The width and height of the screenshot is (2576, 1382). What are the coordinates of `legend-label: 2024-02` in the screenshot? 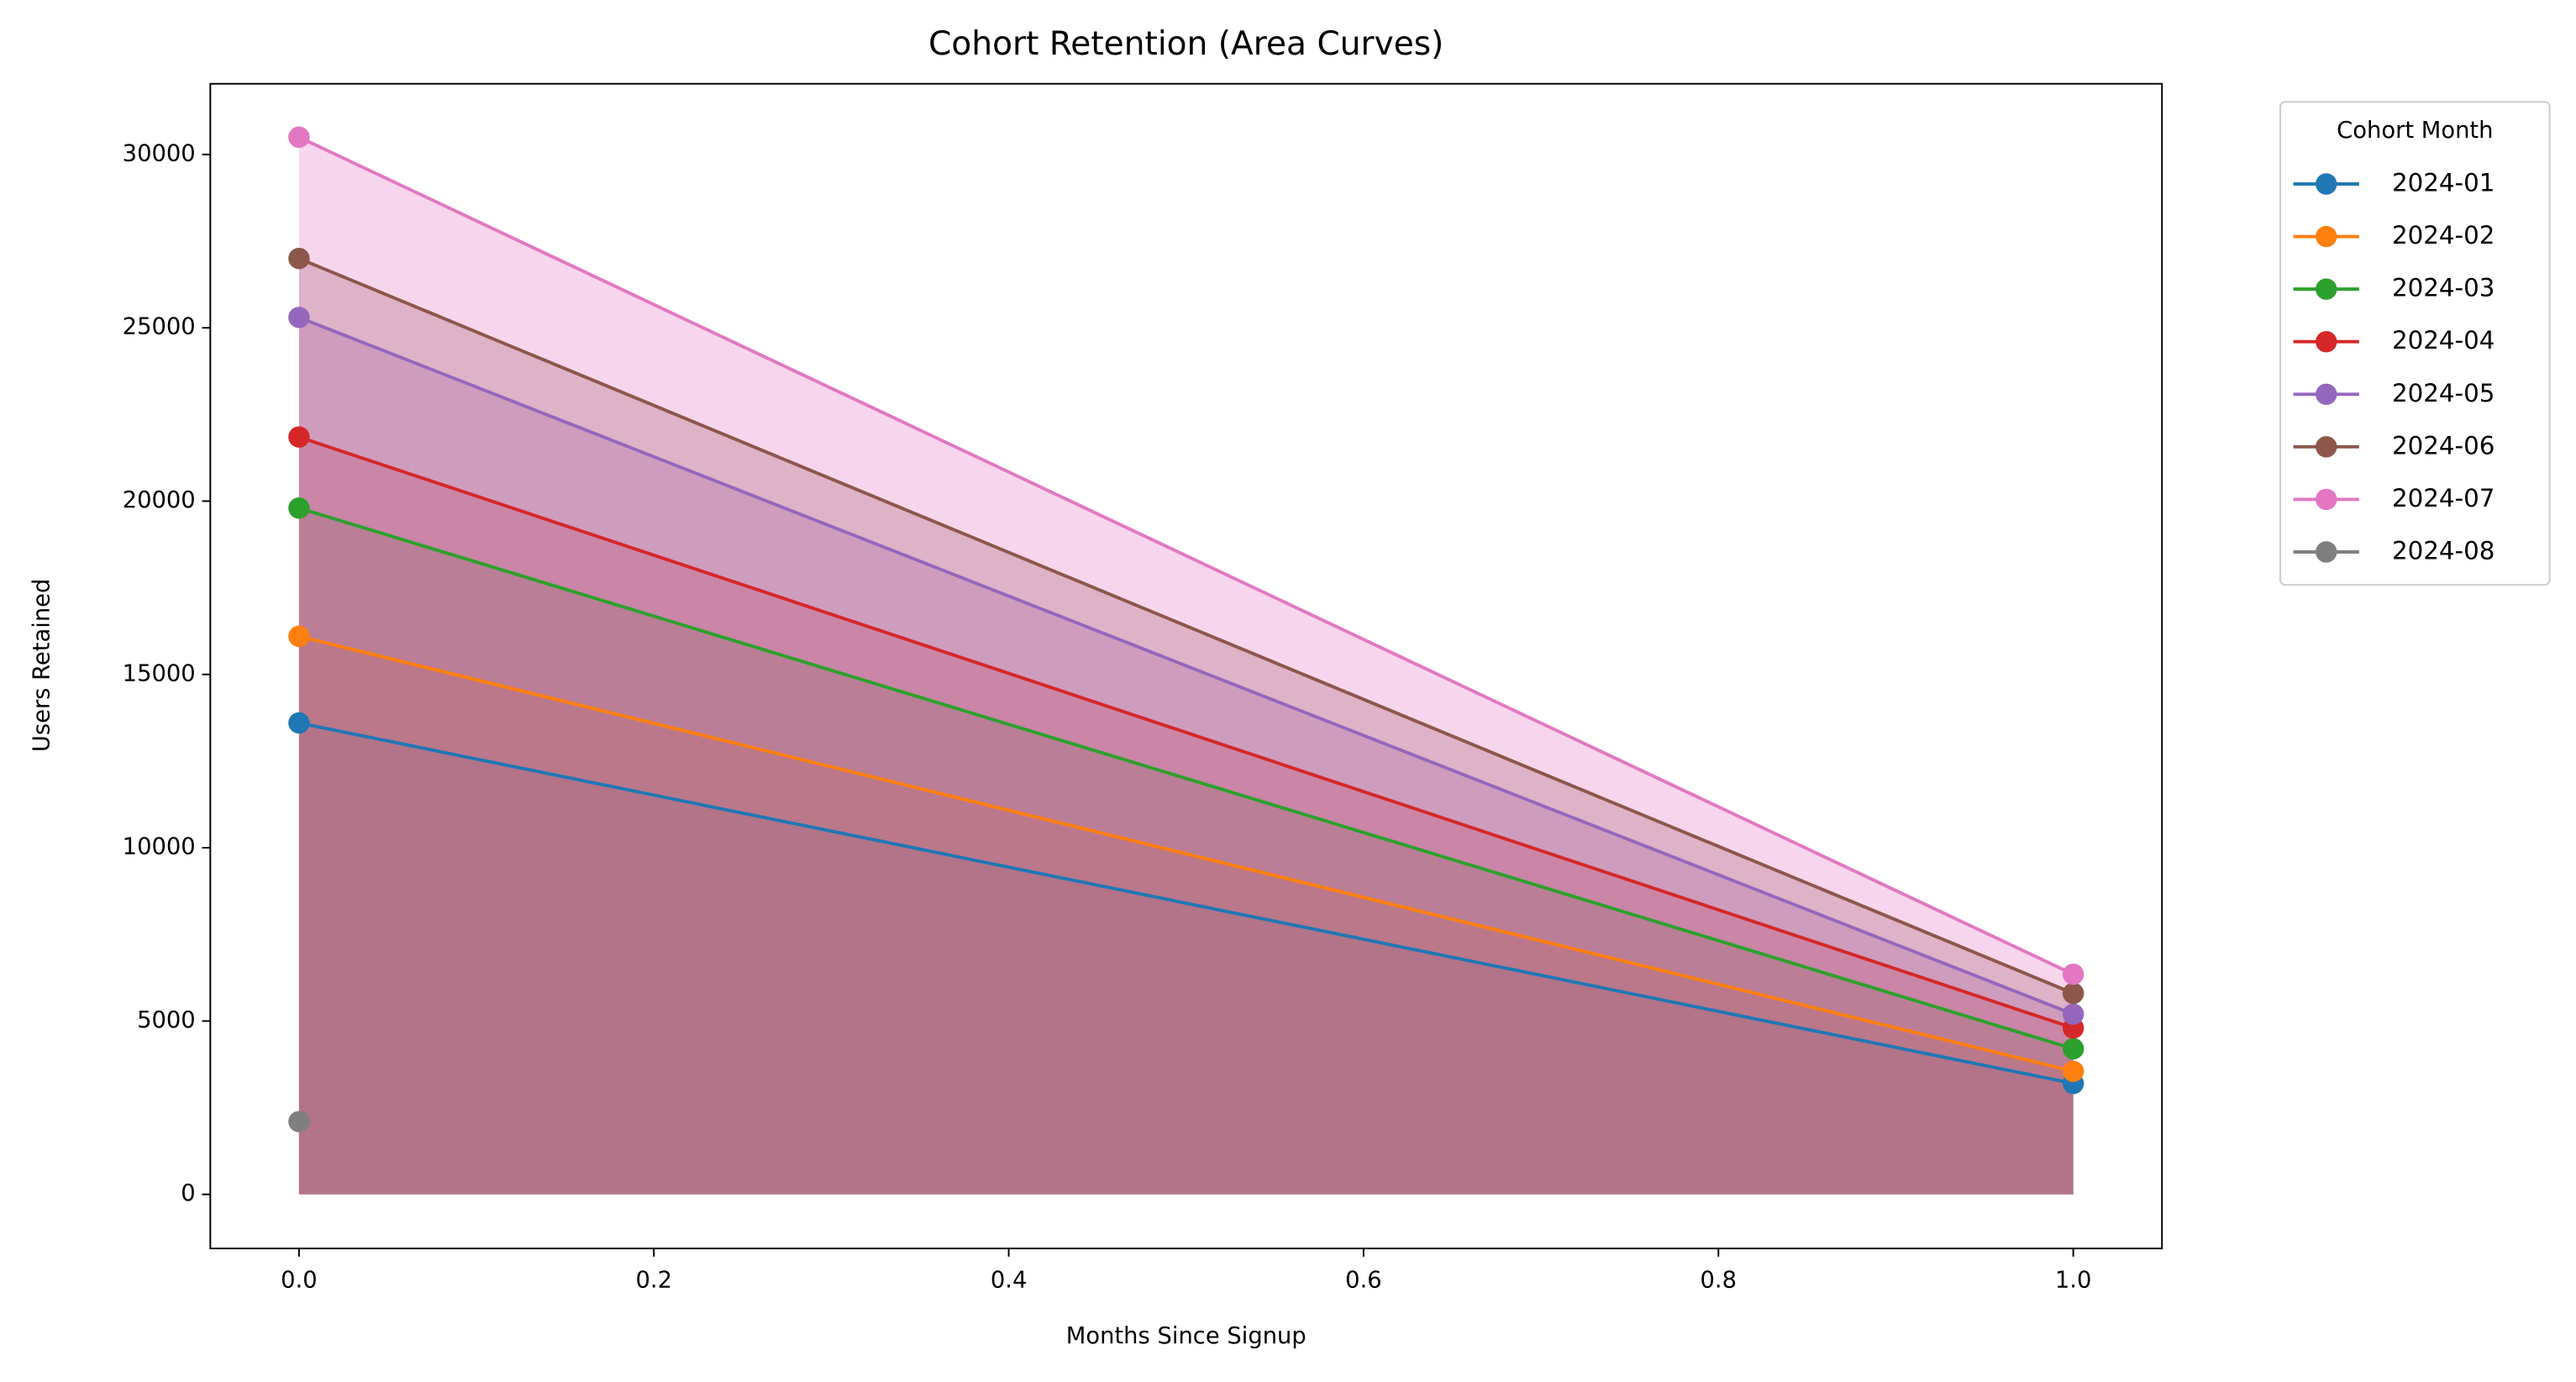 It's located at (2443, 235).